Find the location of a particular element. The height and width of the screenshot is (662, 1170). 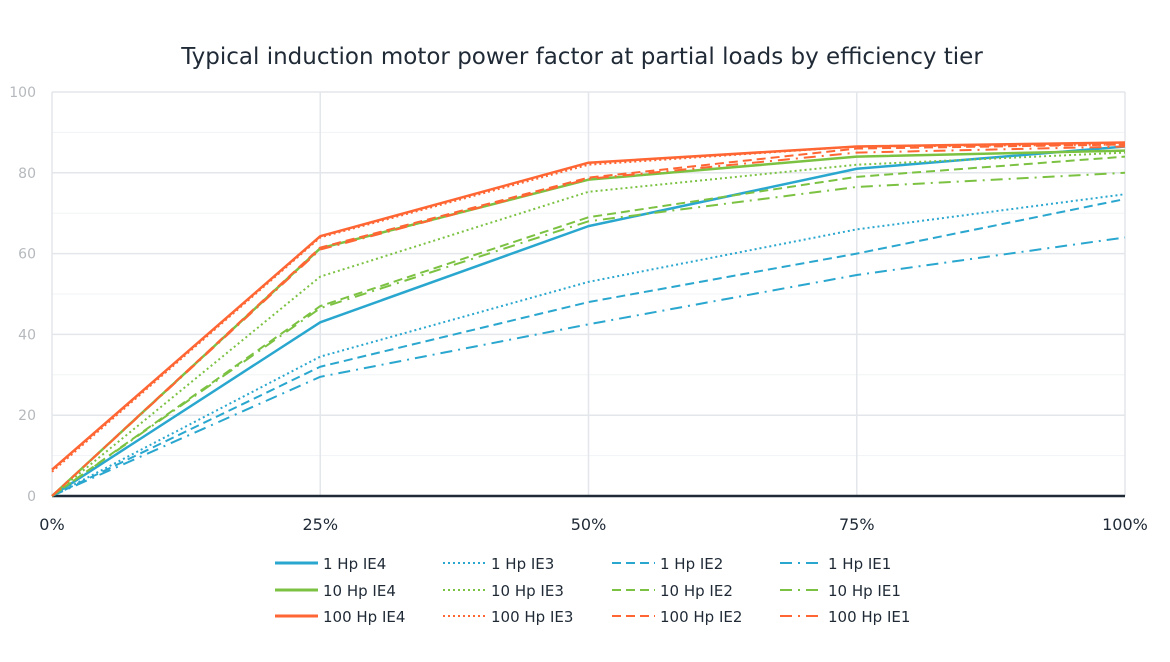

legend-item: 10 Hp IE1 is located at coordinates (840, 591).